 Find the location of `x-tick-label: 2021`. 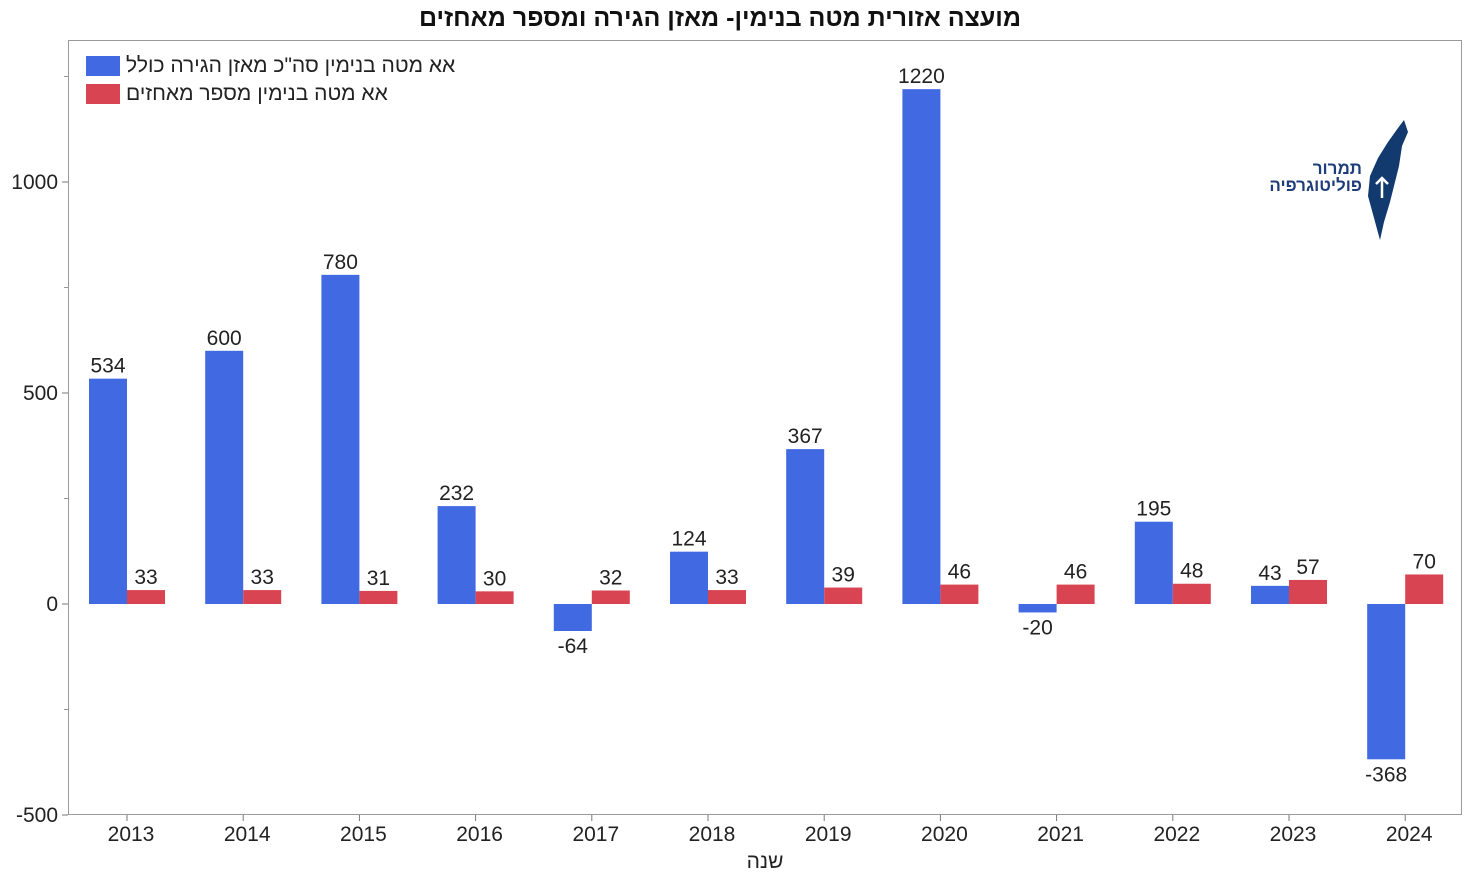

x-tick-label: 2021 is located at coordinates (1060, 834).